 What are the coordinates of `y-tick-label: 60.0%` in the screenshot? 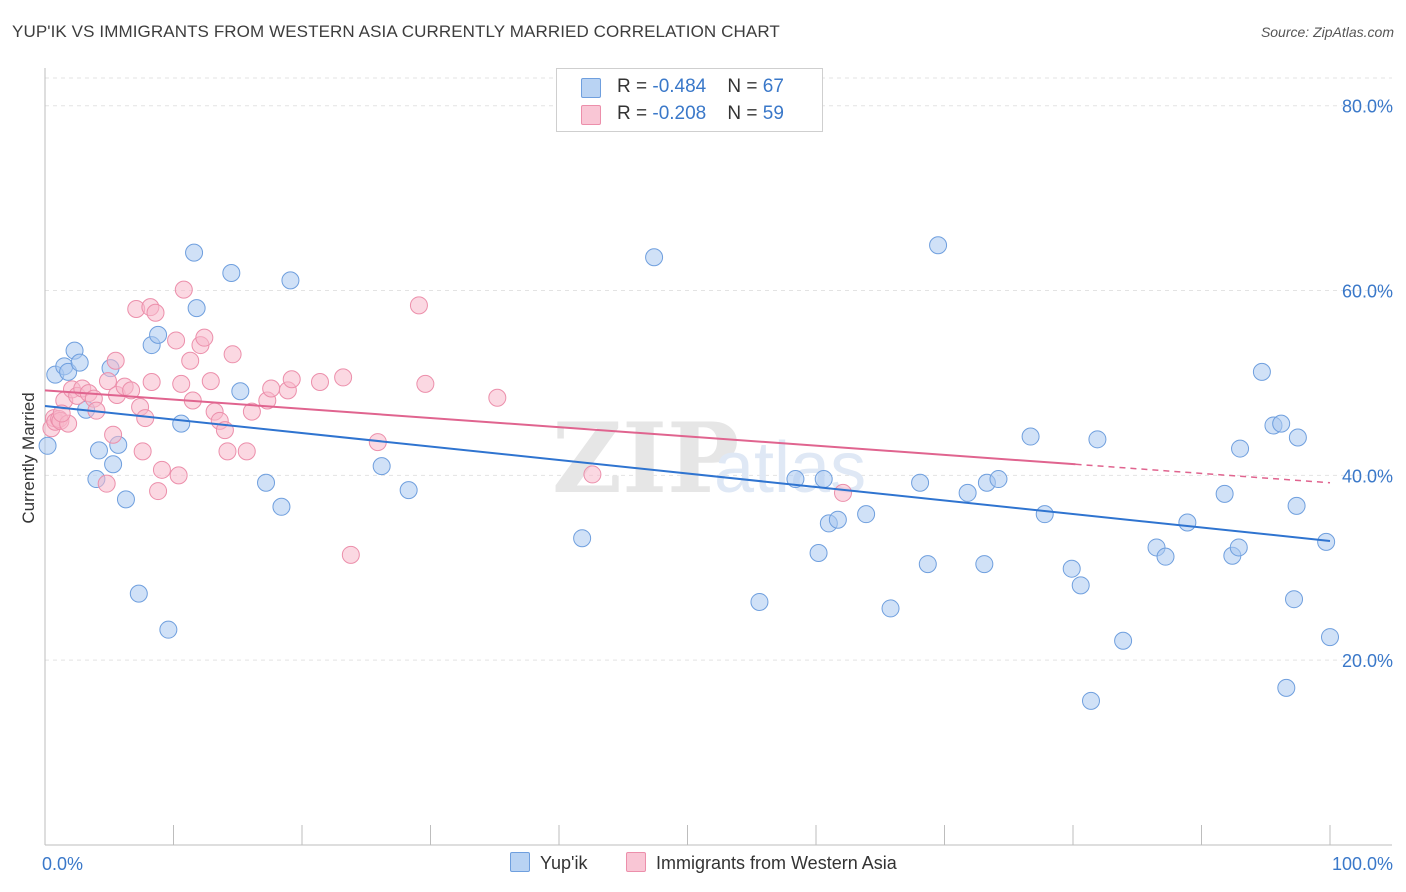 It's located at (1367, 292).